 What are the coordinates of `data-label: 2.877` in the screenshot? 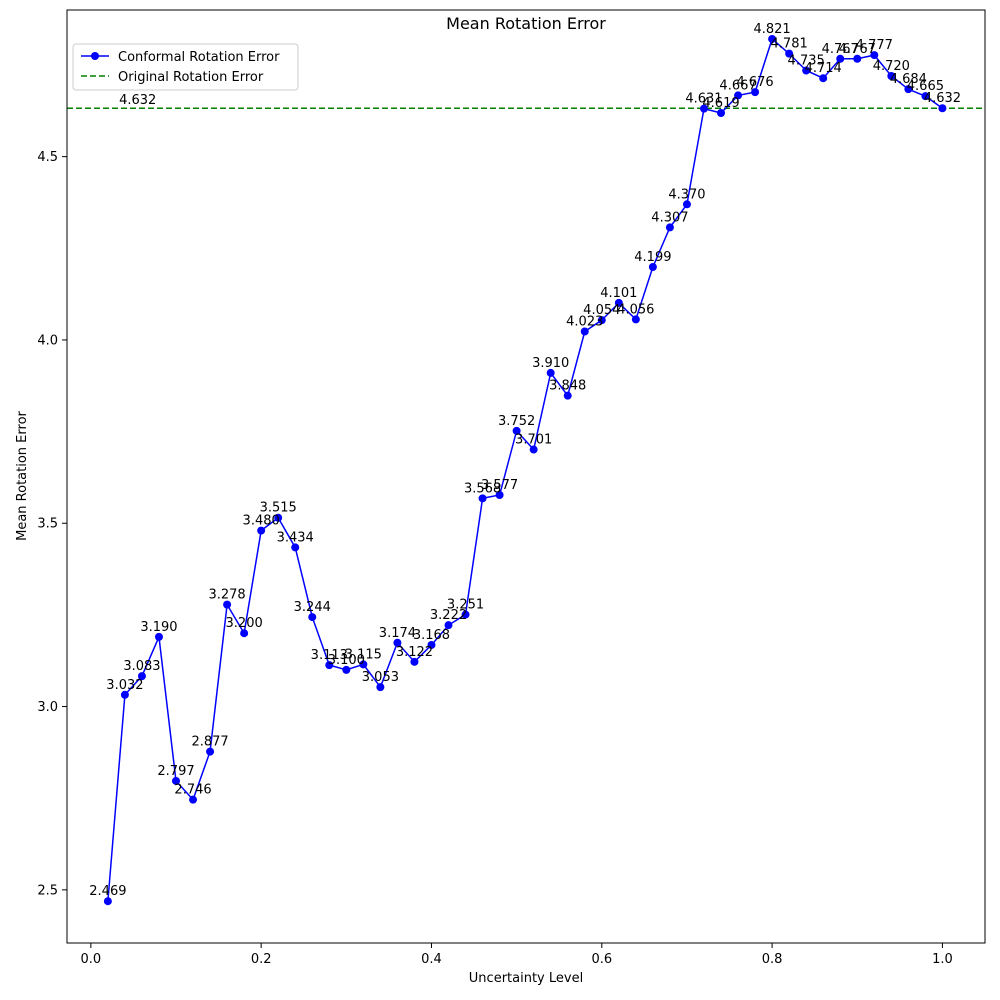 It's located at (209, 742).